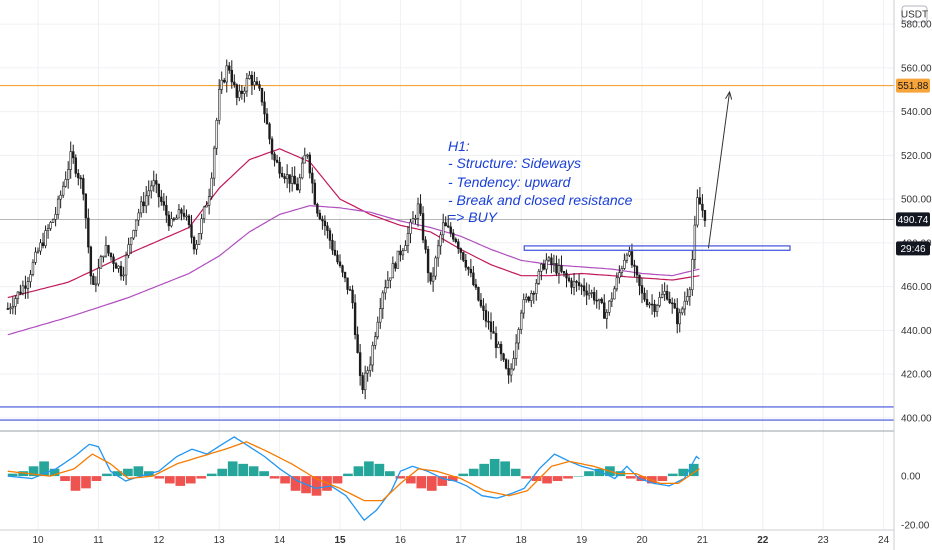  What do you see at coordinates (522, 540) in the screenshot?
I see `time-tick-label: 18` at bounding box center [522, 540].